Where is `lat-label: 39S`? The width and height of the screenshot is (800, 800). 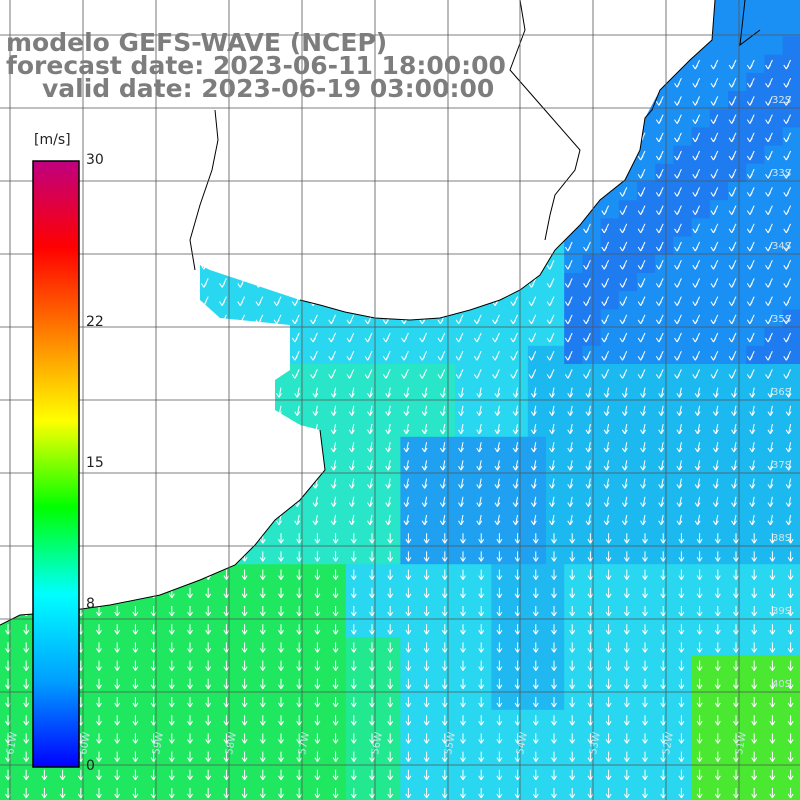
lat-label: 39S is located at coordinates (781, 611).